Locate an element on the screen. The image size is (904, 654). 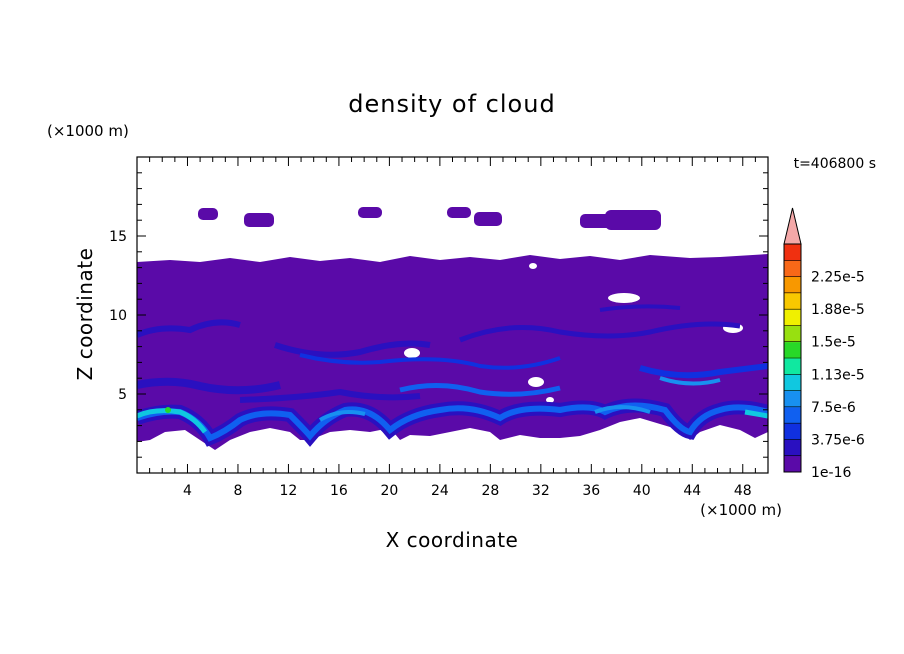
colorbar-label: 1e-16 is located at coordinates (831, 473).